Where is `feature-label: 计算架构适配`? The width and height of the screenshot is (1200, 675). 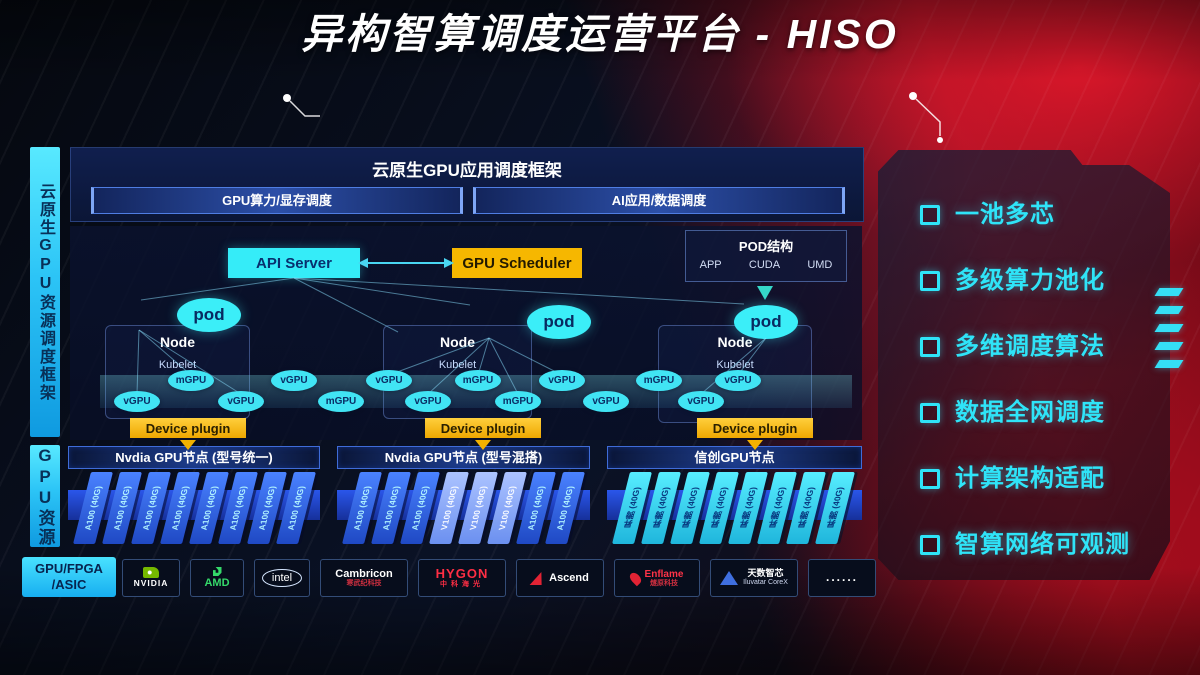 feature-label: 计算架构适配 is located at coordinates (1030, 478).